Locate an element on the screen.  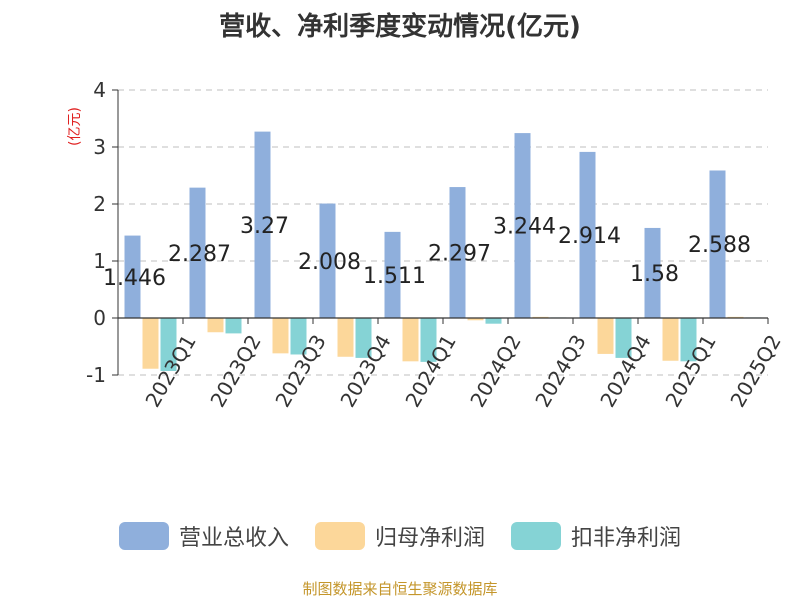
x-tick-label: 2023Q2 is located at coordinates (235, 371).